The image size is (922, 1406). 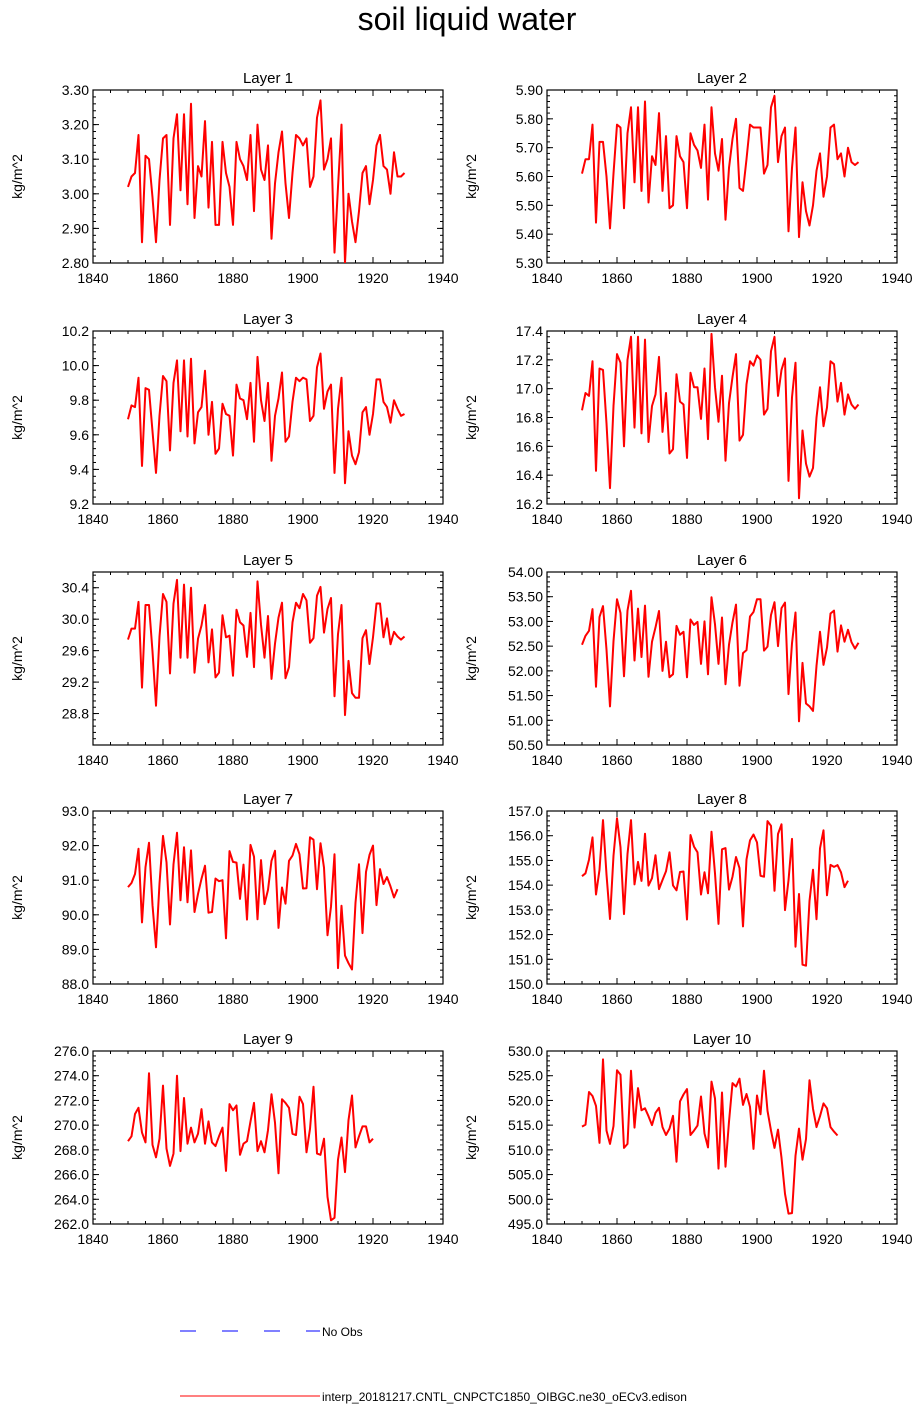 I want to click on panel-title: Layer 5, so click(x=268, y=560).